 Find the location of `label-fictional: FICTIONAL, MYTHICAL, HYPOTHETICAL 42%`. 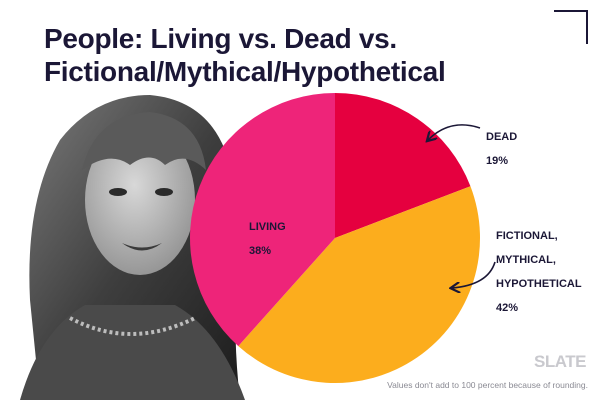

label-fictional: FICTIONAL, MYTHICAL, HYPOTHETICAL 42% is located at coordinates (539, 266).